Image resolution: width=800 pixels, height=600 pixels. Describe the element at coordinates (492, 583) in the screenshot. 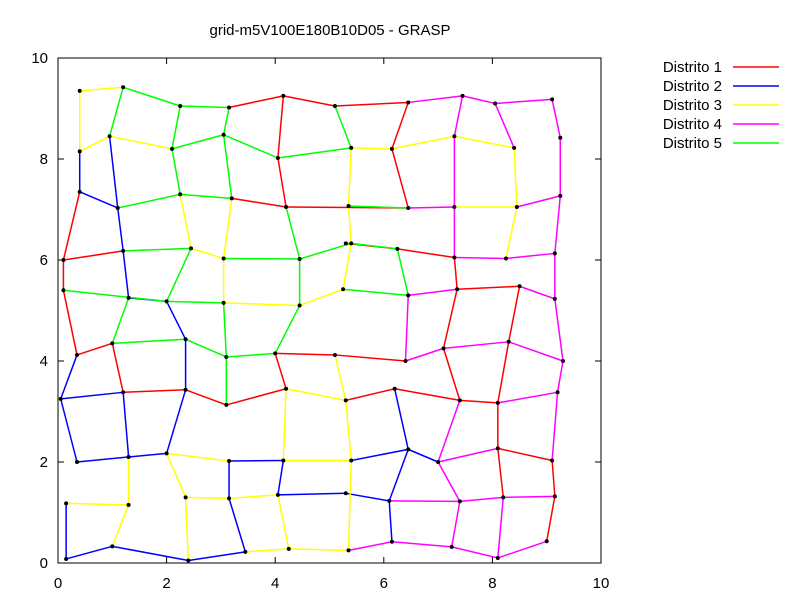

I see `x-tick-label-4: 8` at that location.